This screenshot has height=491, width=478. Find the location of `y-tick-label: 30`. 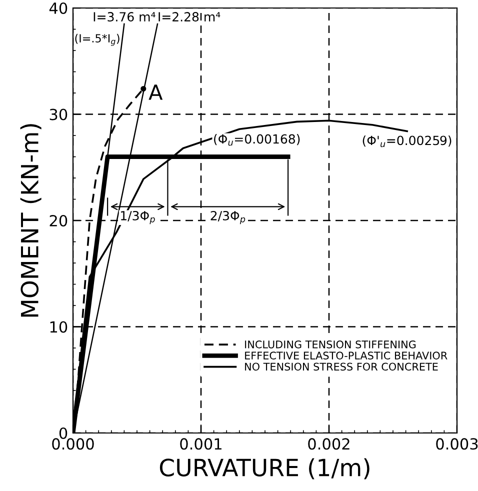

y-tick-label: 30 is located at coordinates (59, 114).